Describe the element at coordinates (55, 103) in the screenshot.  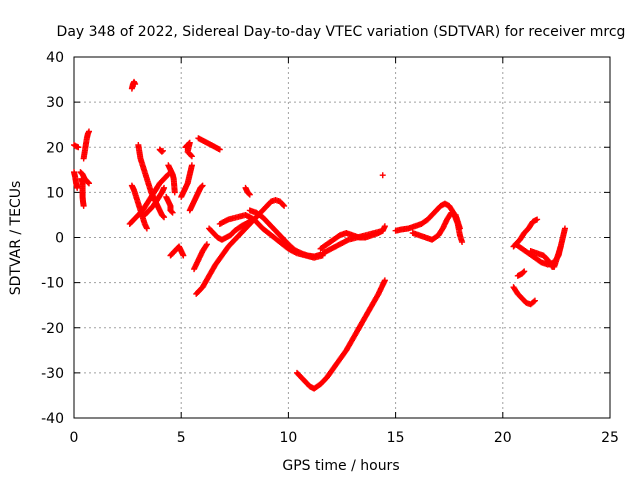
I see `y-tick-label: 30` at that location.